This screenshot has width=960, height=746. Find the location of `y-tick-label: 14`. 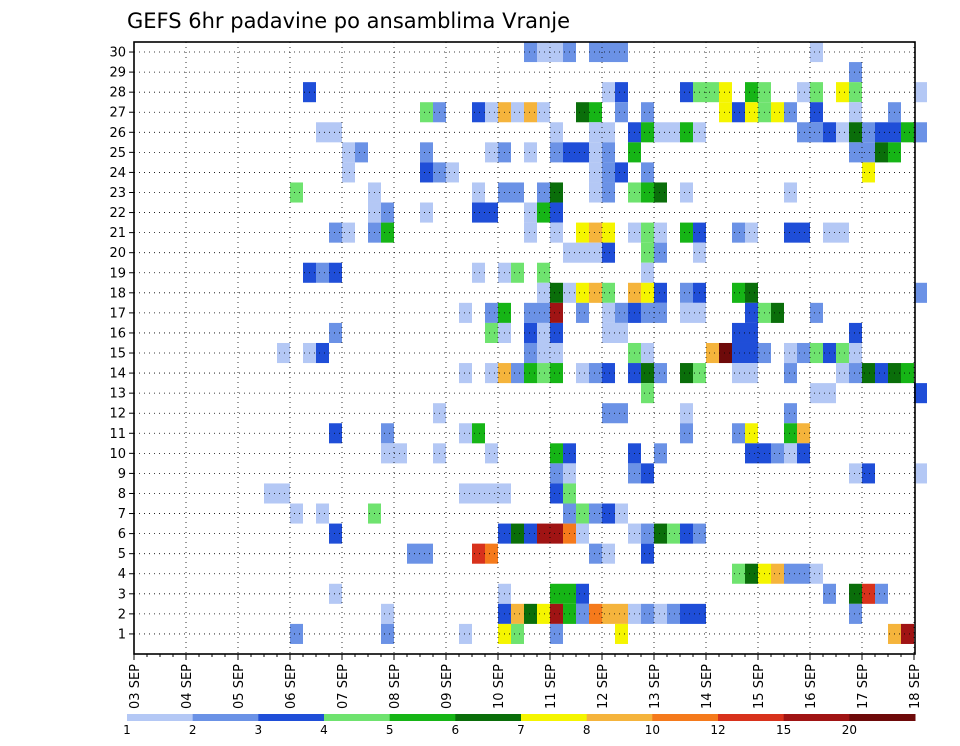

y-tick-label: 14 is located at coordinates (117, 374).